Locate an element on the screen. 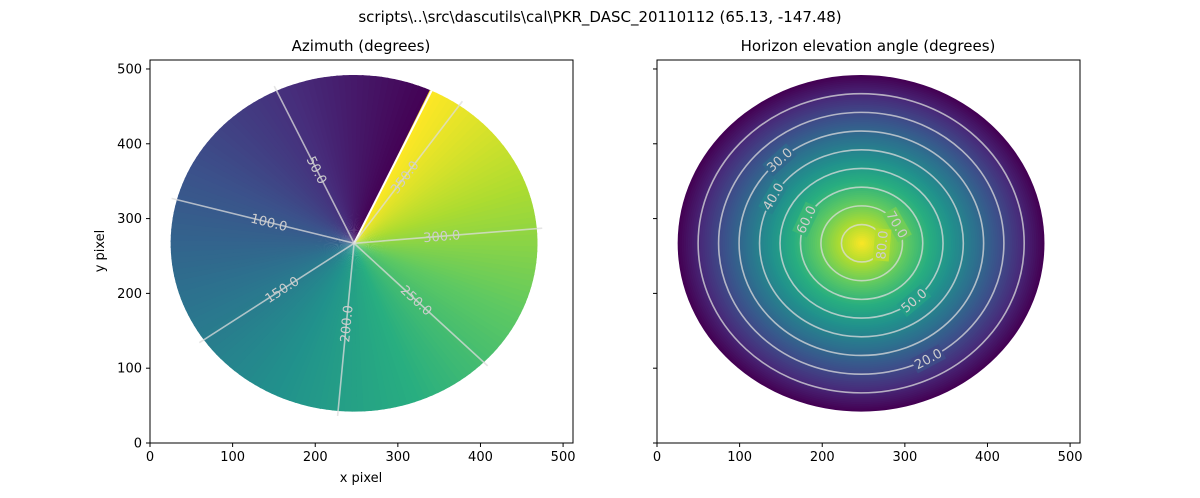 This screenshot has width=1200, height=498. x-tick-label: 0 is located at coordinates (150, 457).